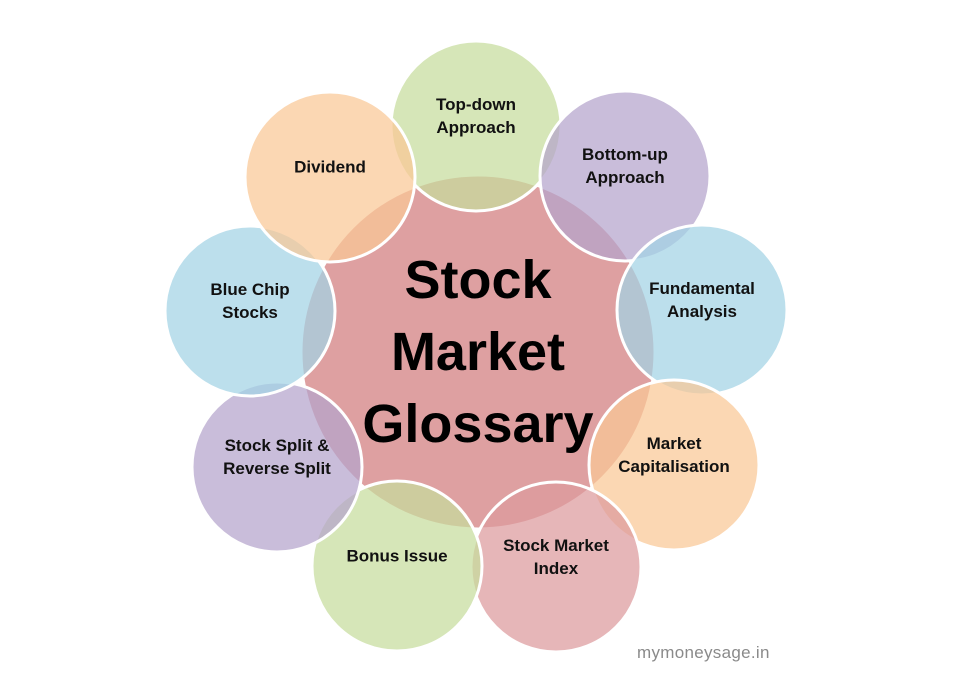 The image size is (958, 675). I want to click on label-bonus-issue: Bonus Issue, so click(396, 556).